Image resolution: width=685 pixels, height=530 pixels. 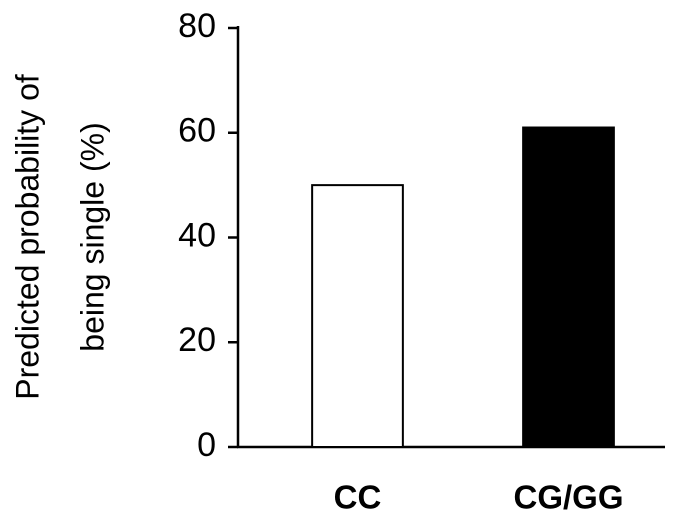 I want to click on y-tick-label: 40, so click(x=197, y=235).